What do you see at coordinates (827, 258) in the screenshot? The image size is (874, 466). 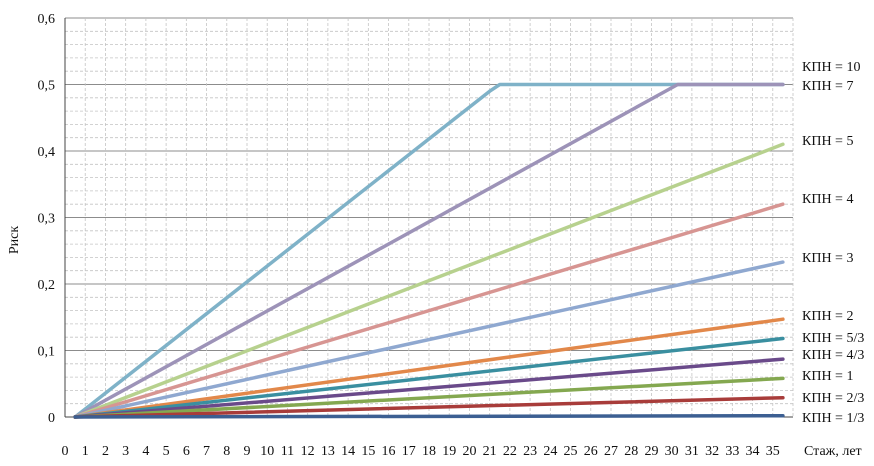 I see `series-label: КПН = 3` at bounding box center [827, 258].